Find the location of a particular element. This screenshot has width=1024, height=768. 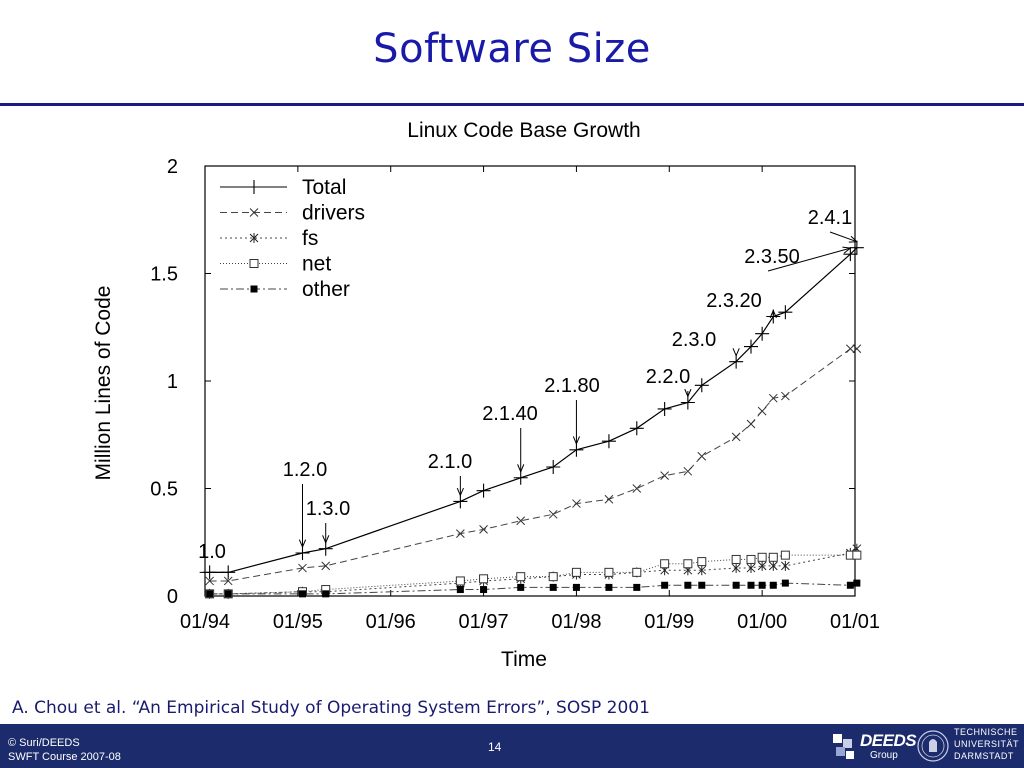

y-tick-label: 2 is located at coordinates (172, 167).